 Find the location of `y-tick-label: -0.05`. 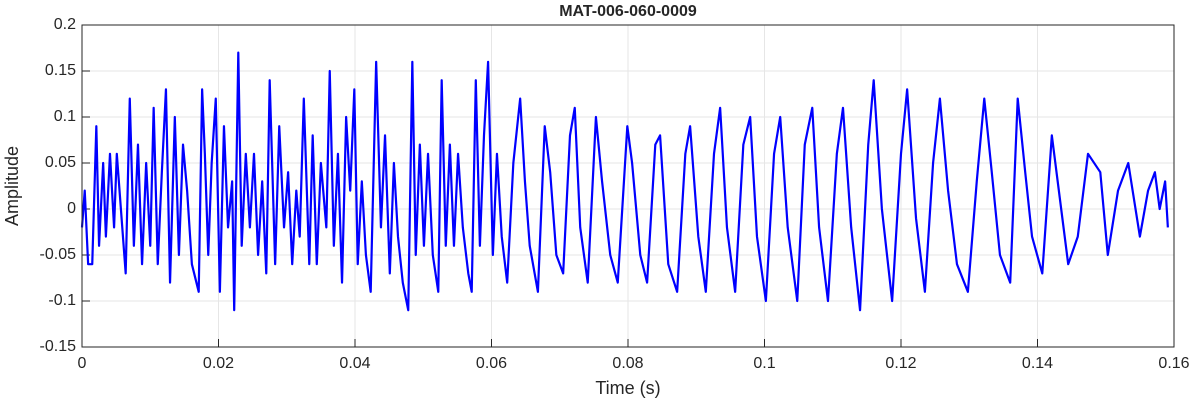

y-tick-label: -0.05 is located at coordinates (58, 254).